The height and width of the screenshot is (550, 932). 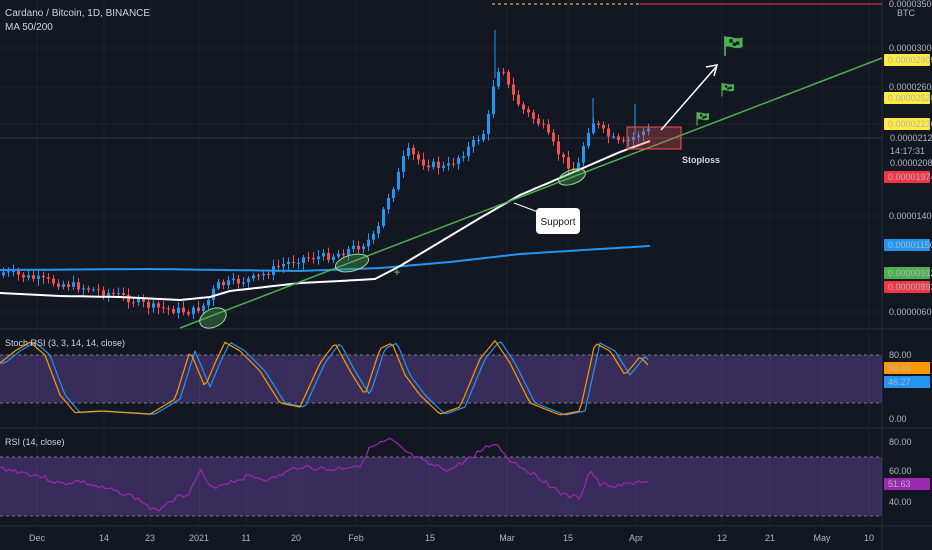 What do you see at coordinates (245, 538) in the screenshot?
I see `time-tick-label: 11` at bounding box center [245, 538].